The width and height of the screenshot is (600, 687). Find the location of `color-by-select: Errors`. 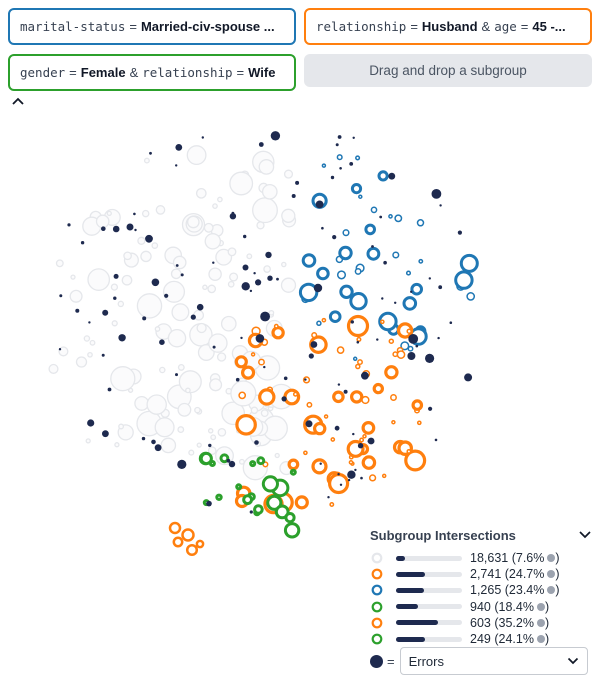

color-by-select: Errors is located at coordinates (493, 661).